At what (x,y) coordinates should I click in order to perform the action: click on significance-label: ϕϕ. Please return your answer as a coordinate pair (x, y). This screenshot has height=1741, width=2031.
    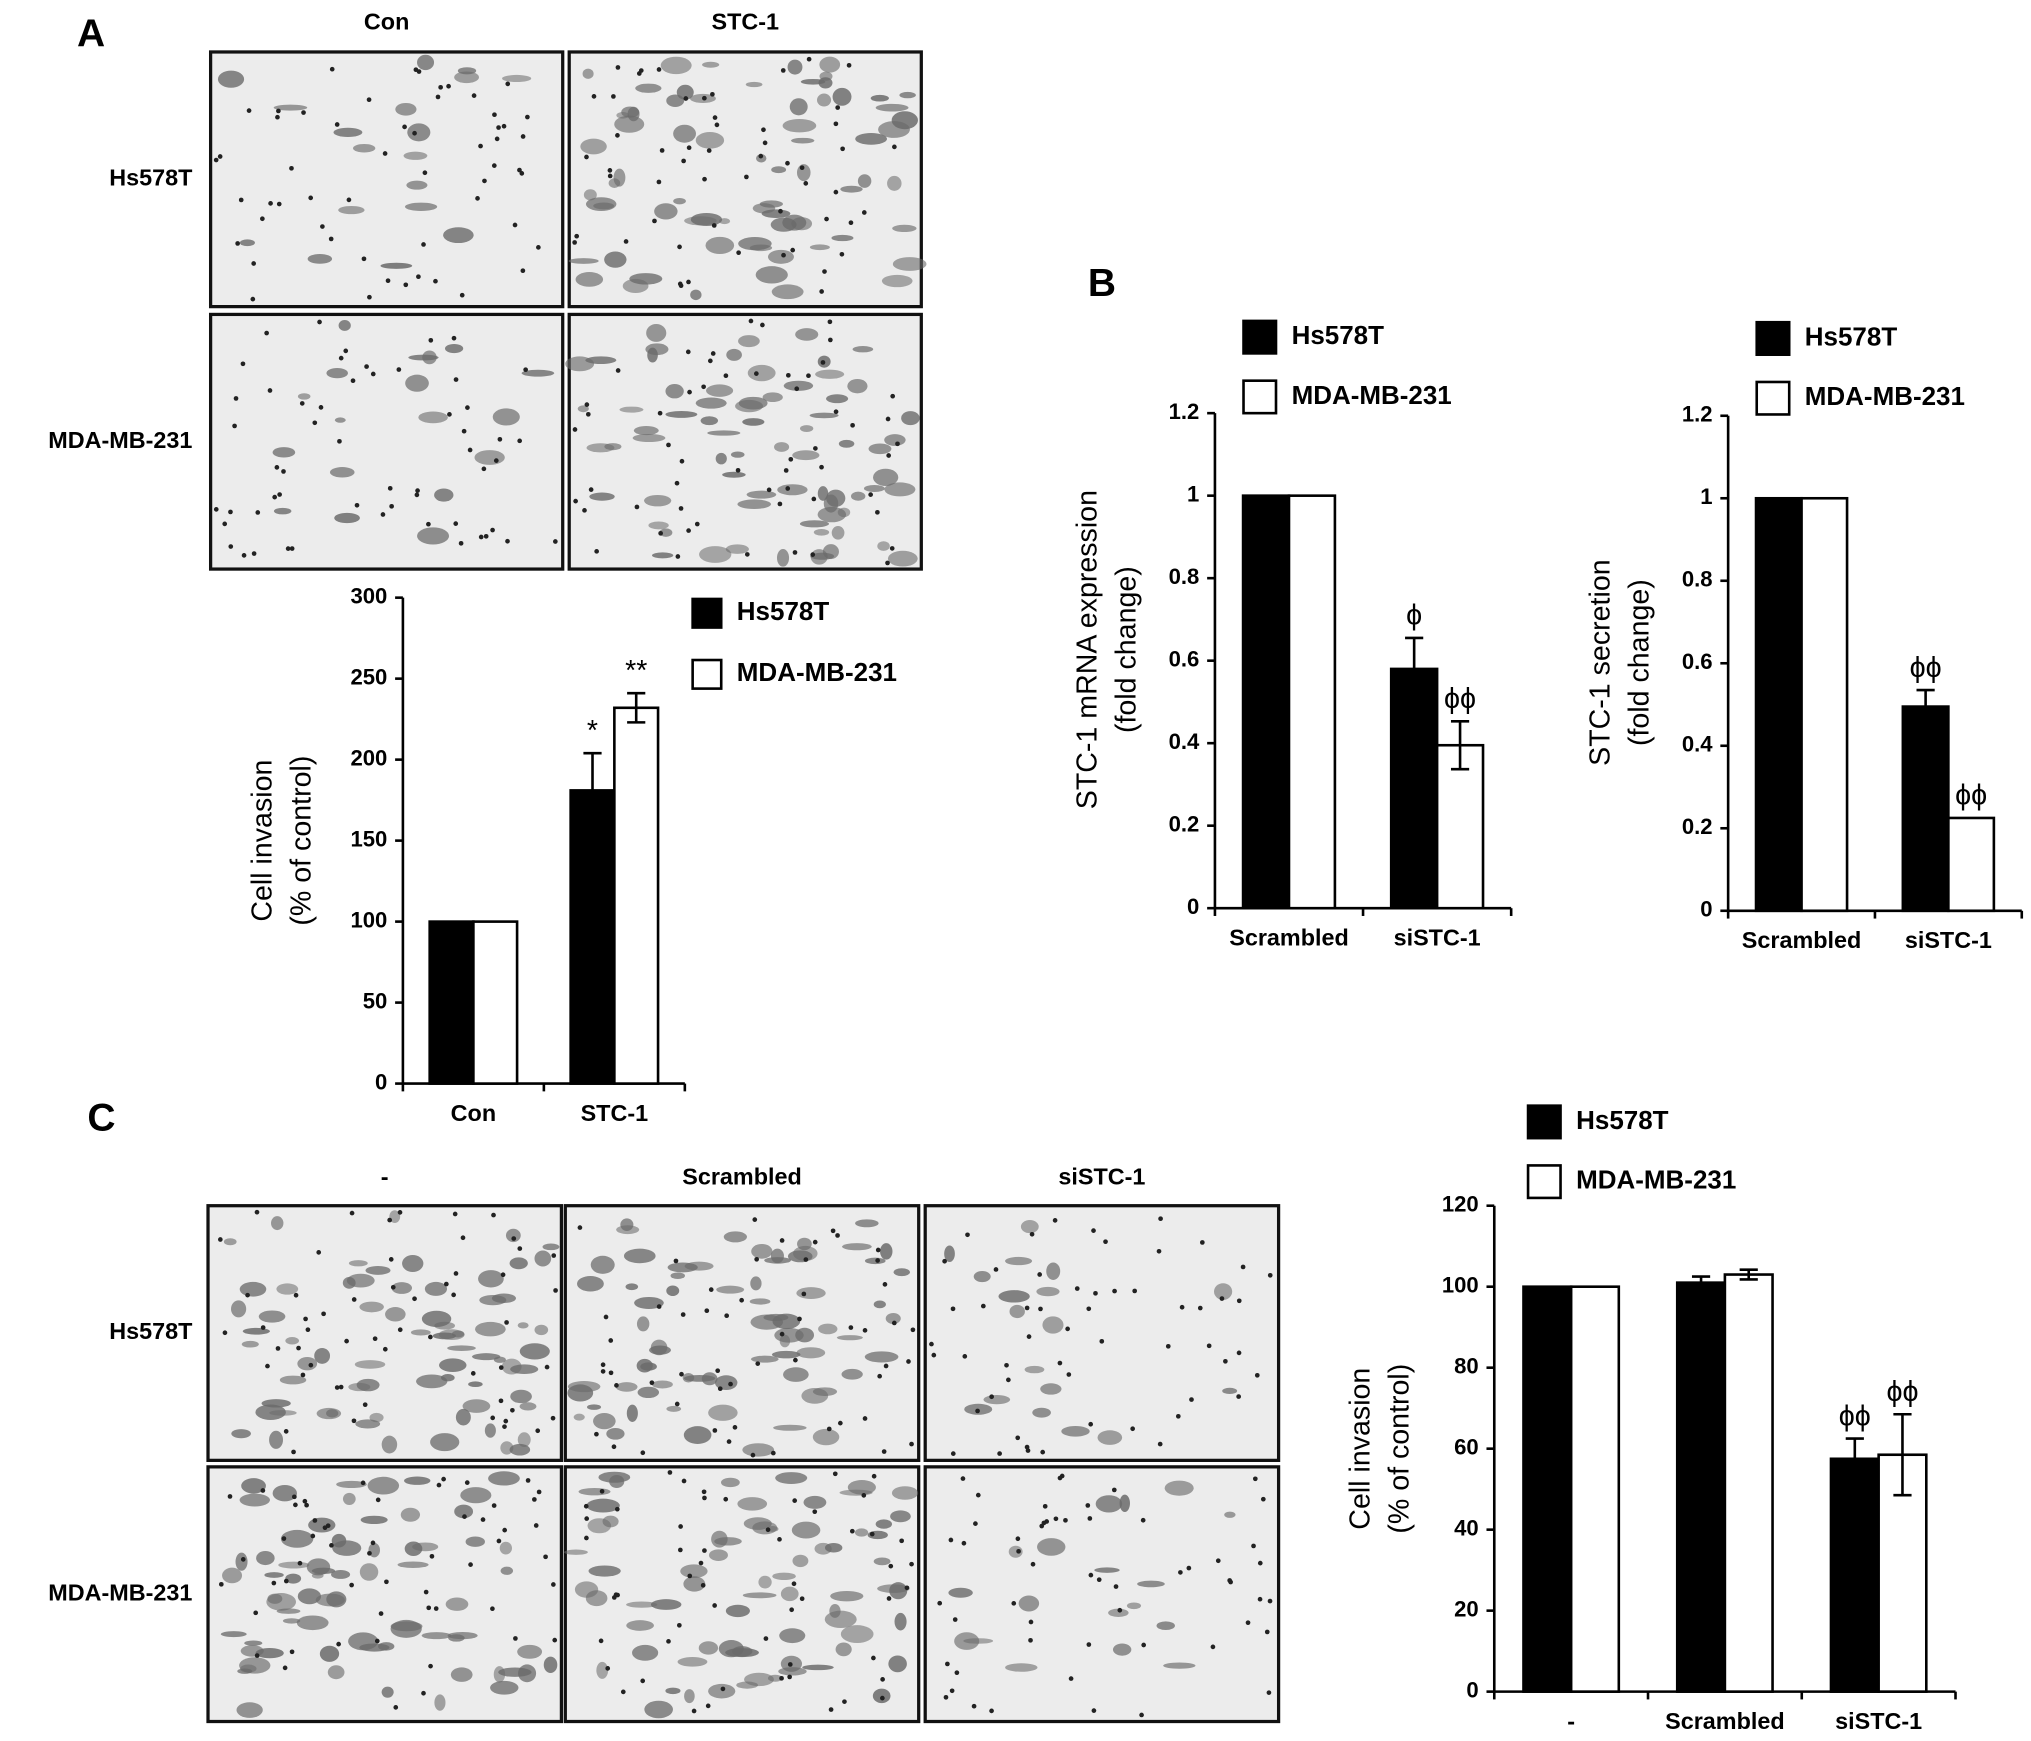
    Looking at the image, I should click on (1926, 668).